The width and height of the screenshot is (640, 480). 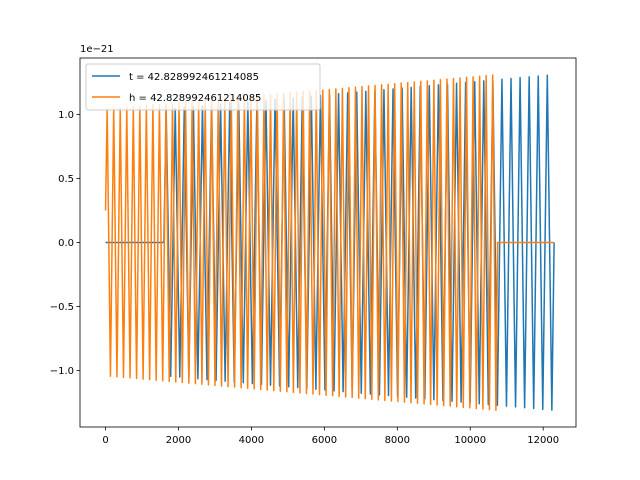 I want to click on x-tick-label: 2000, so click(x=178, y=440).